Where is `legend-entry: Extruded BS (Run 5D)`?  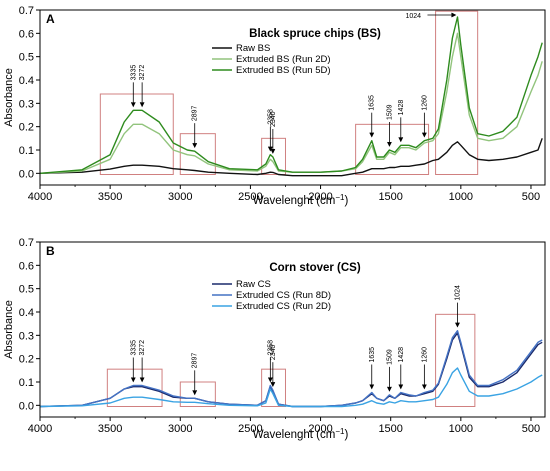
legend-entry: Extruded BS (Run 5D) is located at coordinates (283, 70).